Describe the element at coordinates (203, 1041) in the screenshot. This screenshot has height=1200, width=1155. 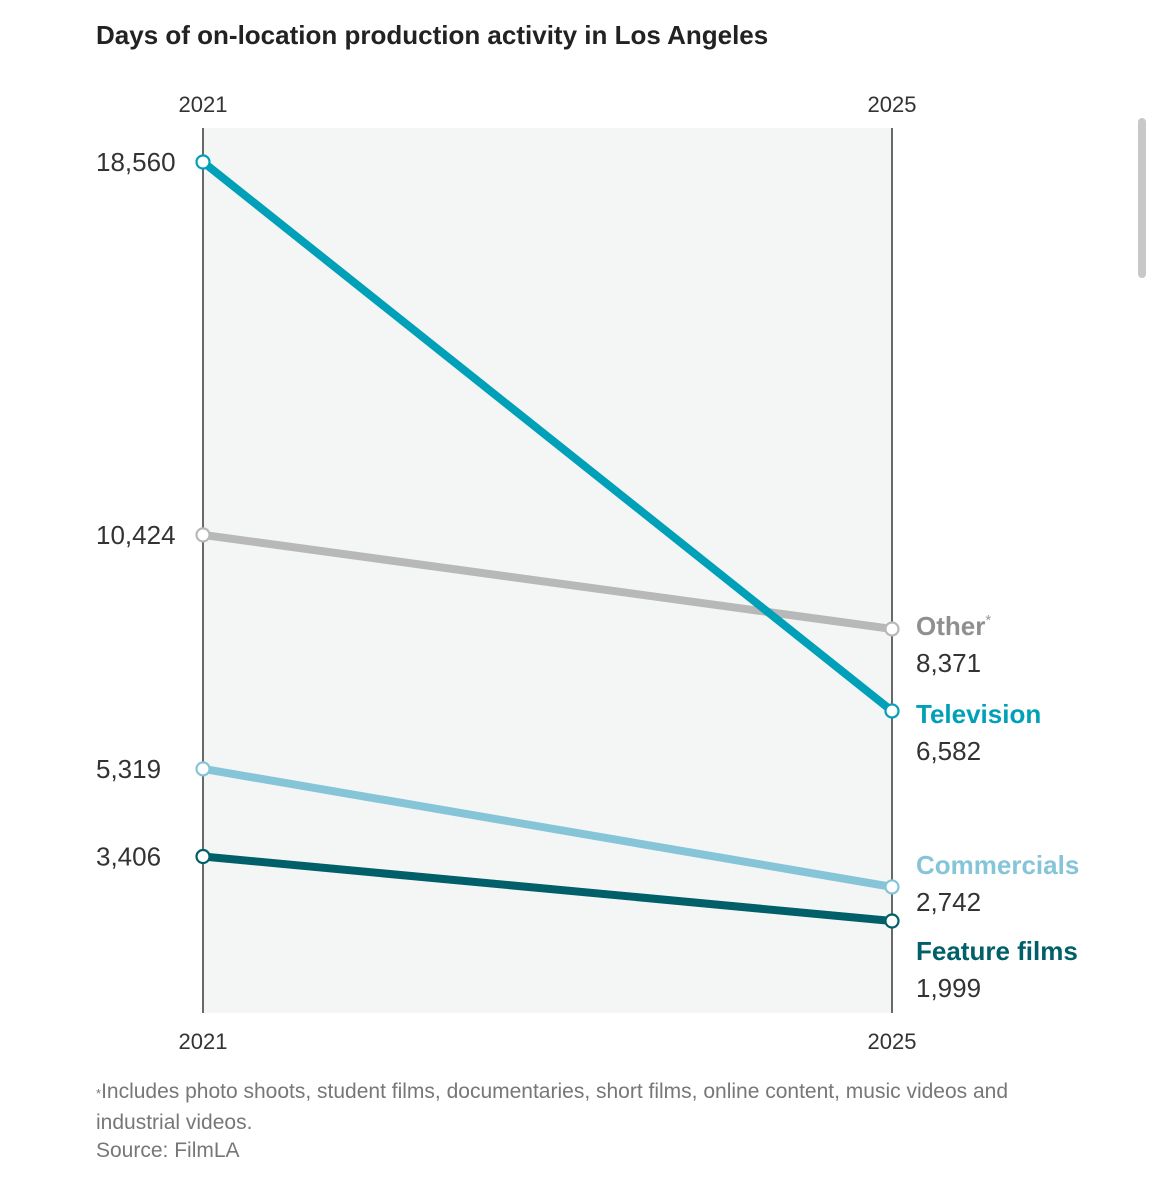
I see `x-tick-label-bottom-2021: 2021` at that location.